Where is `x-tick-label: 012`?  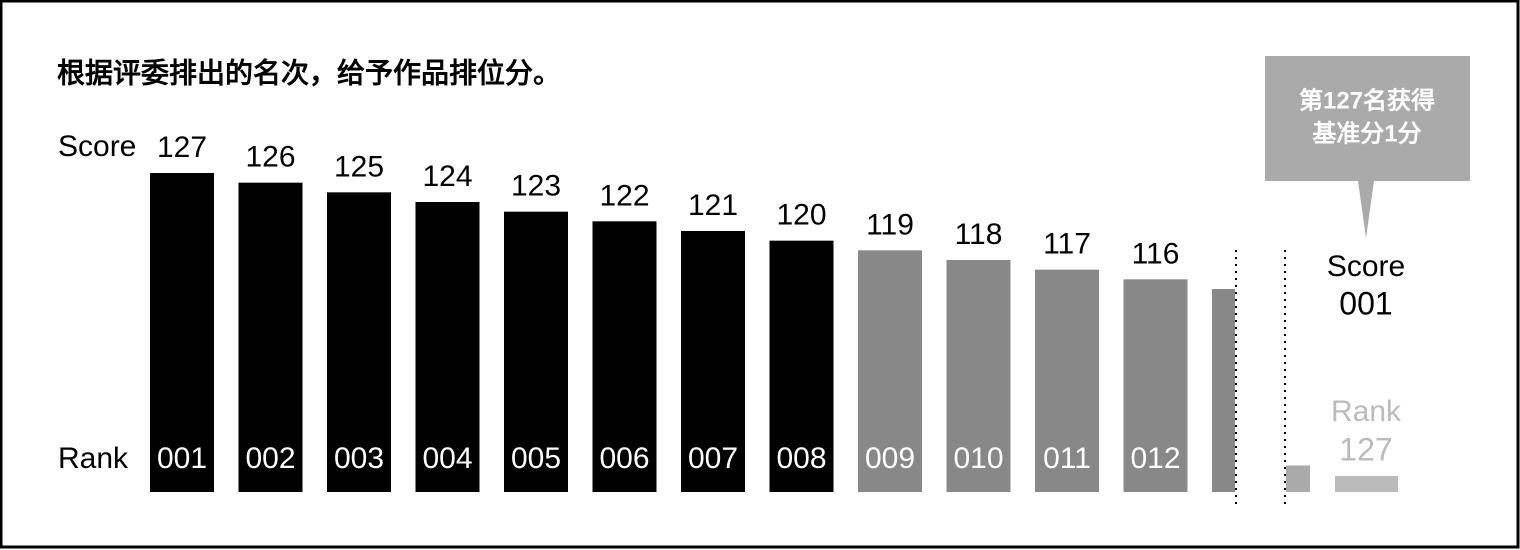
x-tick-label: 012 is located at coordinates (1155, 458).